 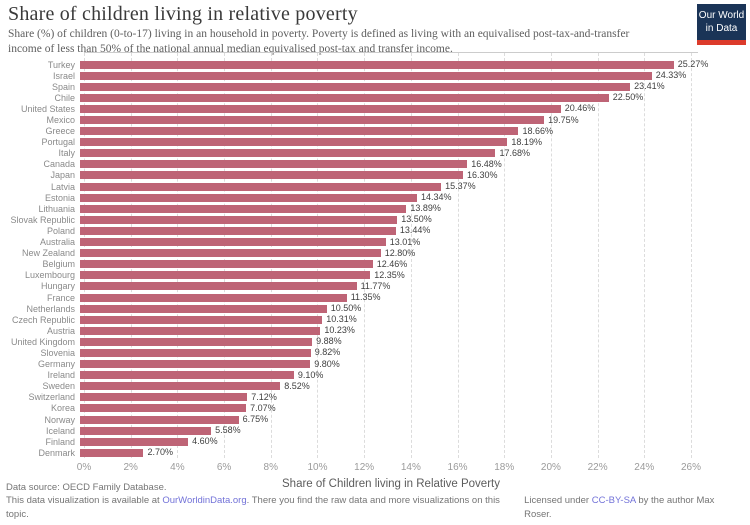 What do you see at coordinates (230, 253) in the screenshot?
I see `bar-new-zealand` at bounding box center [230, 253].